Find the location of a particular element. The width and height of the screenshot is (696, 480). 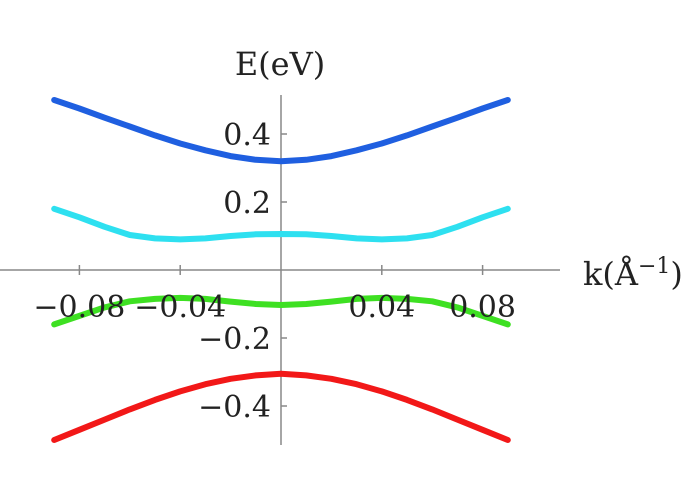

x-axis-label-close: ) is located at coordinates (676, 274).